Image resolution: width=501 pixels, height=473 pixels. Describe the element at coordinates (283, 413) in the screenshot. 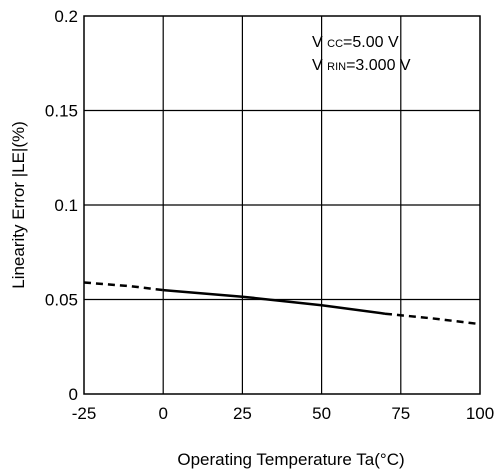

I see `x-axis-tick-labels: -25 0 25 50 75 100` at that location.